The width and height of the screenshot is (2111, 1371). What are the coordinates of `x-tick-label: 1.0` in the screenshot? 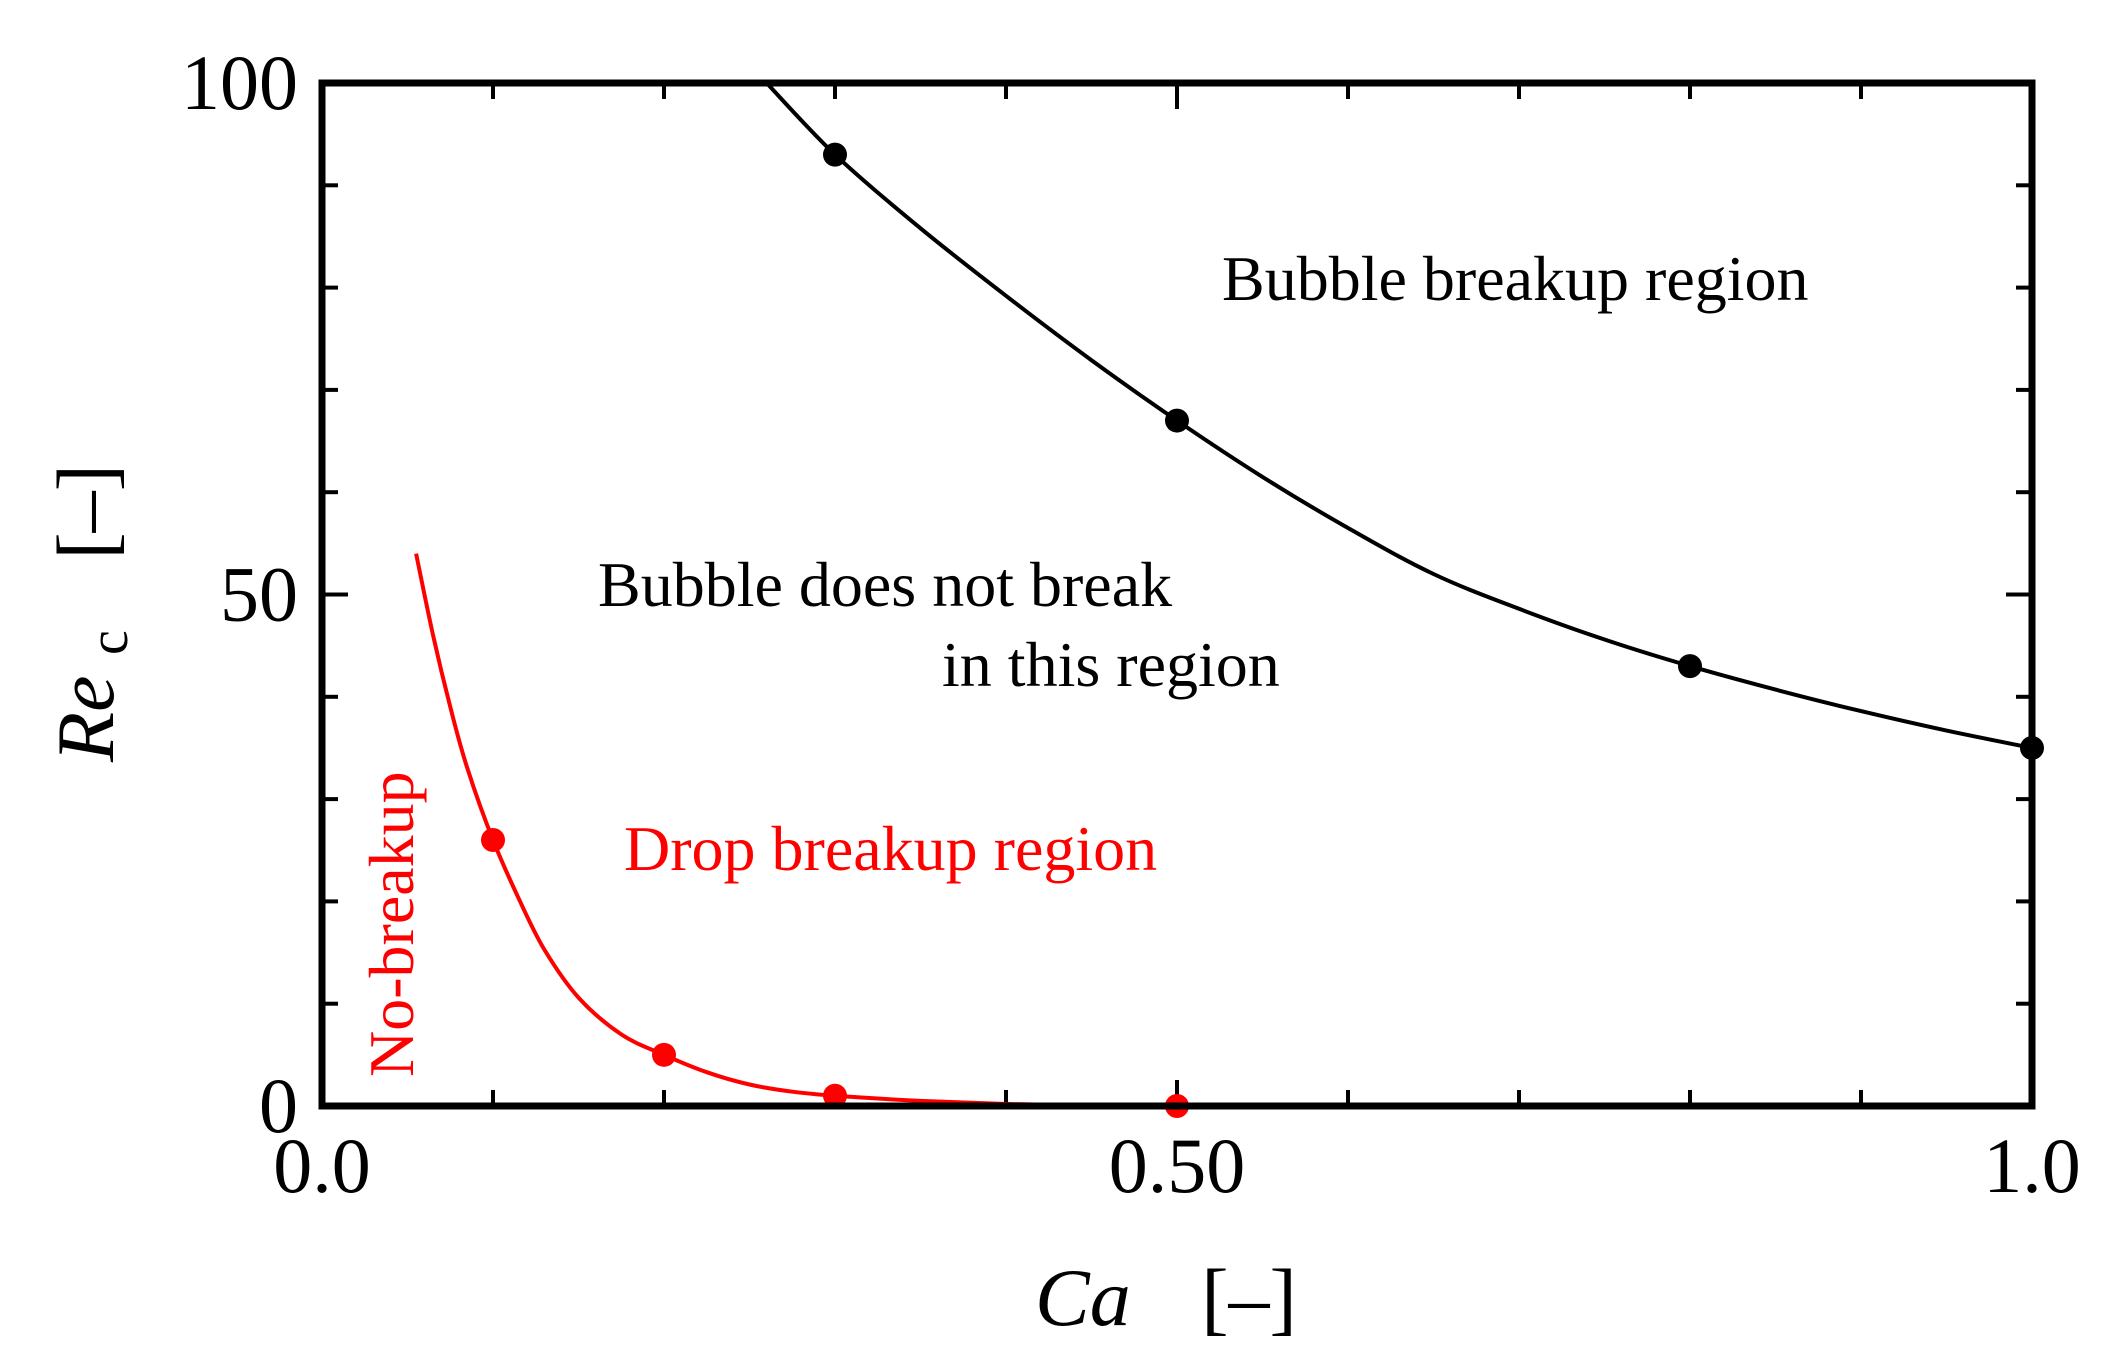 It's located at (2032, 1165).